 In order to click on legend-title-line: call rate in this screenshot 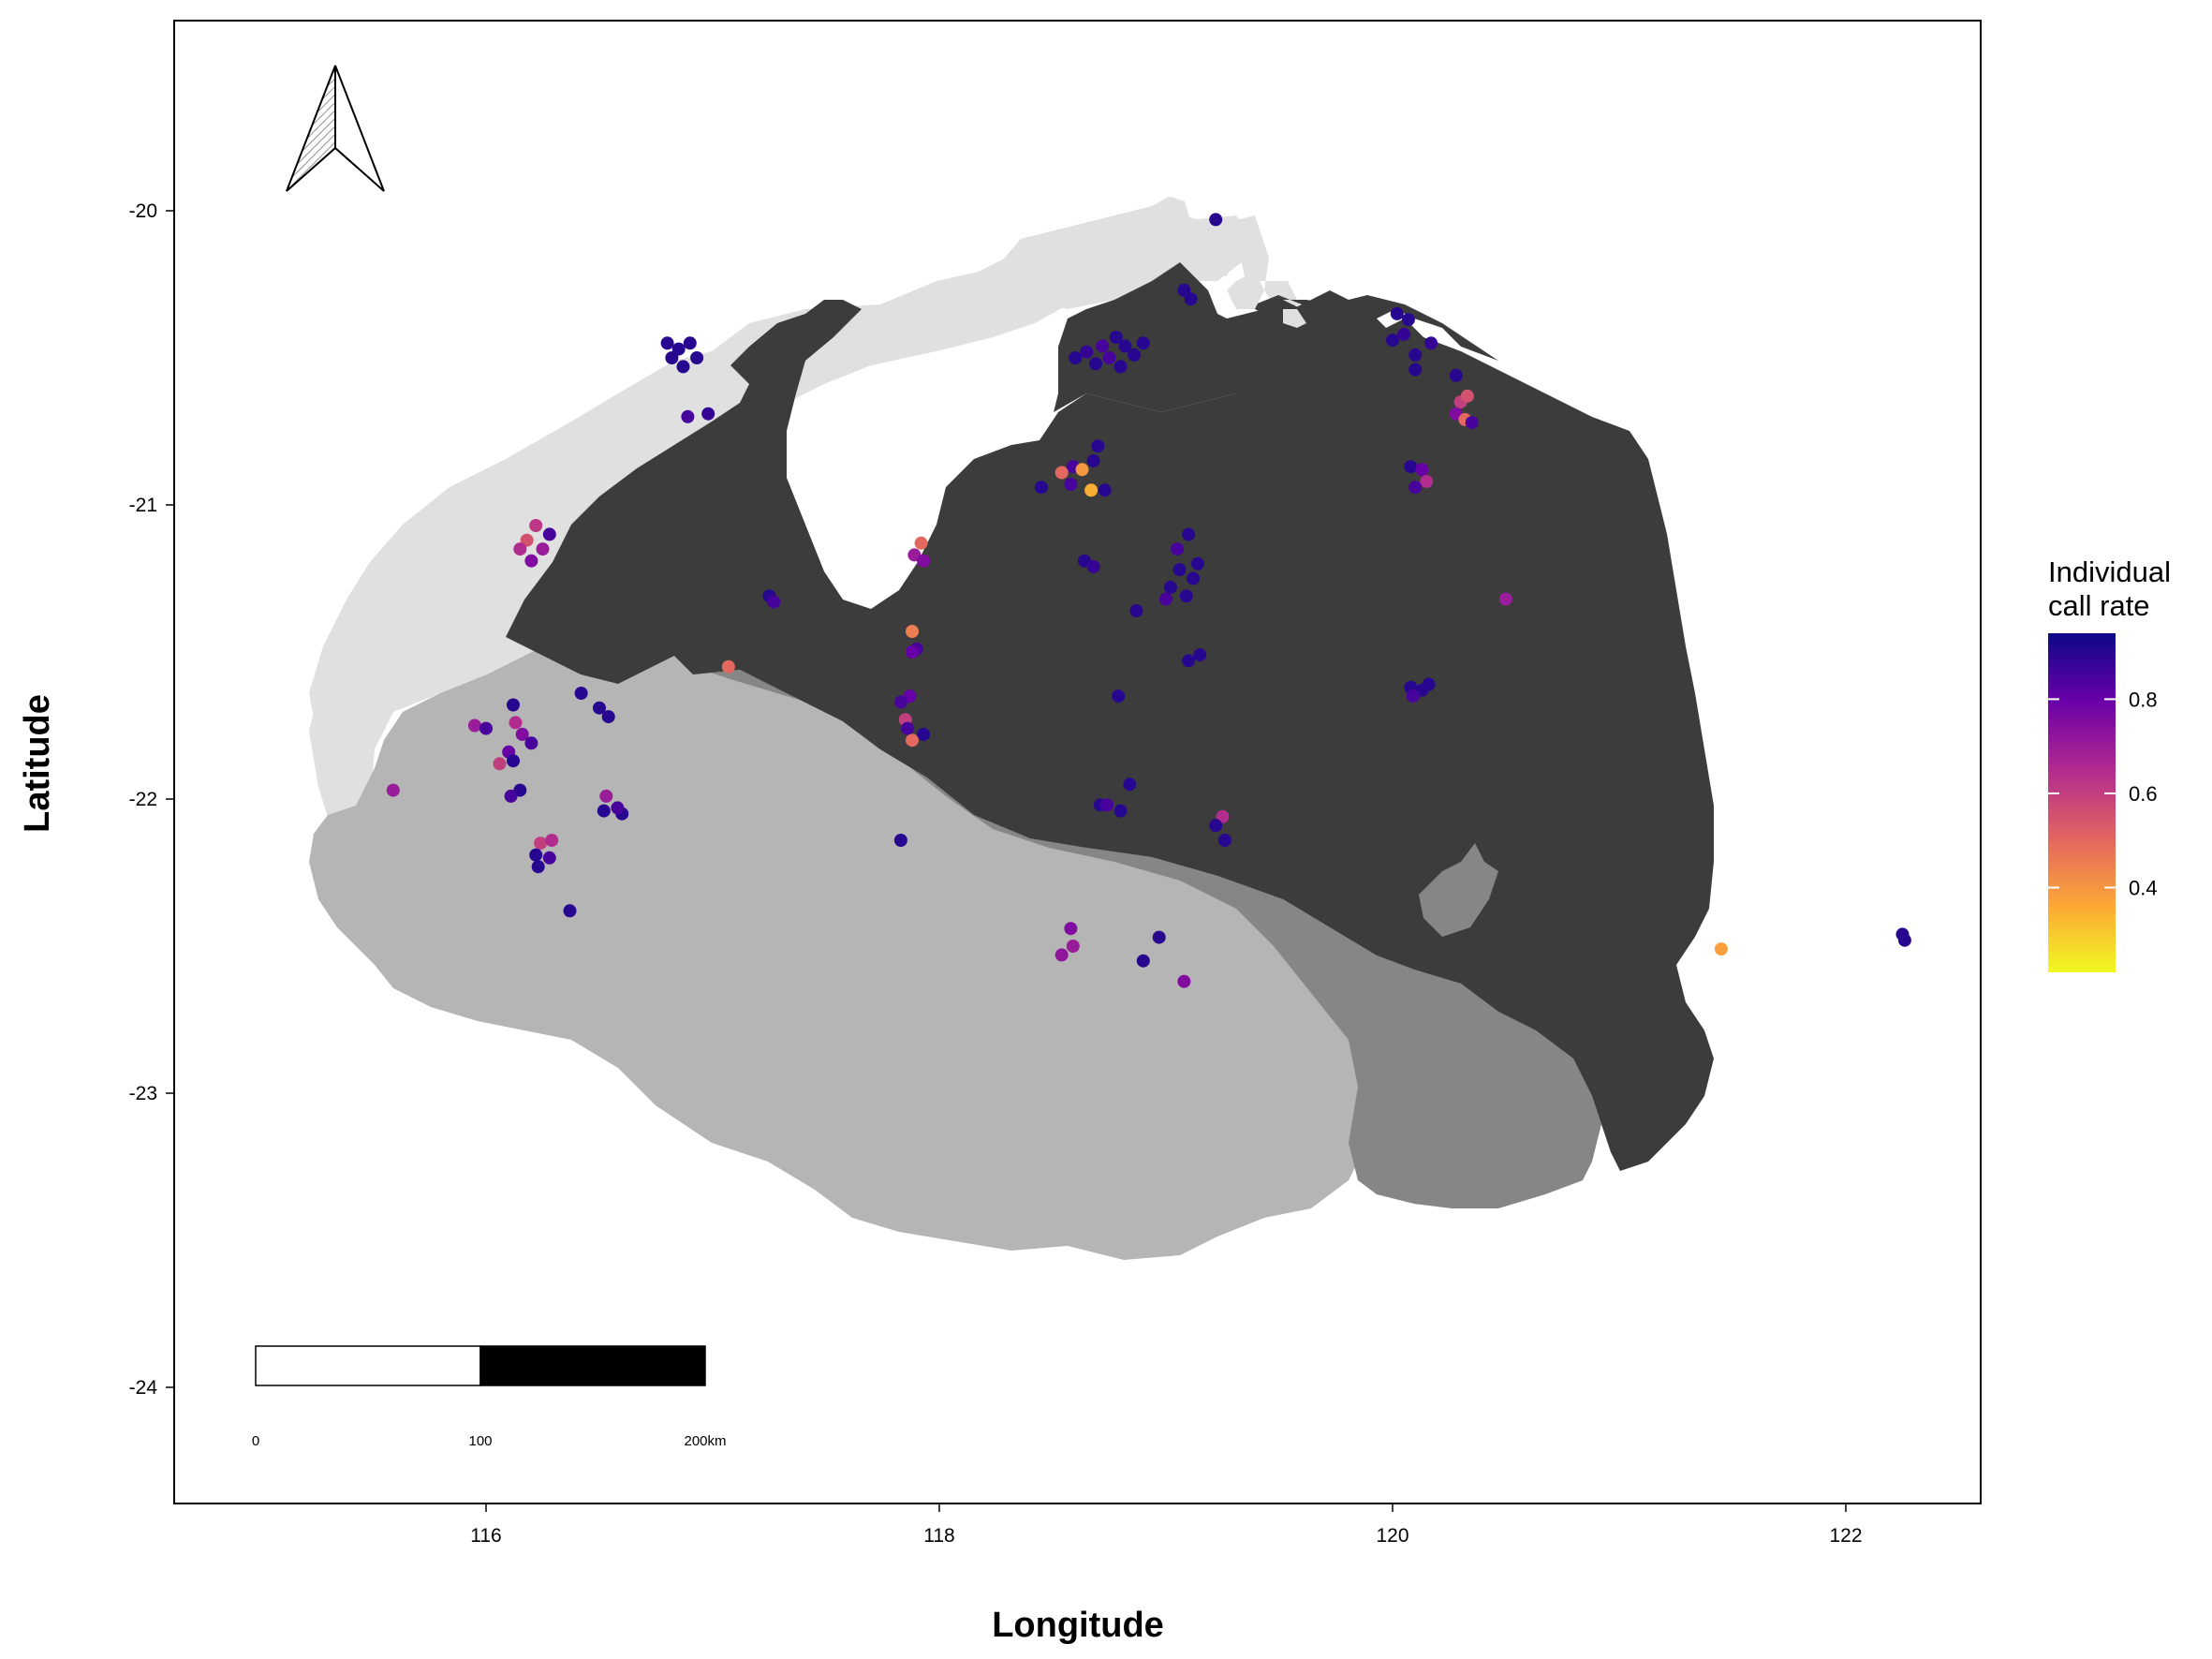, I will do `click(2099, 606)`.